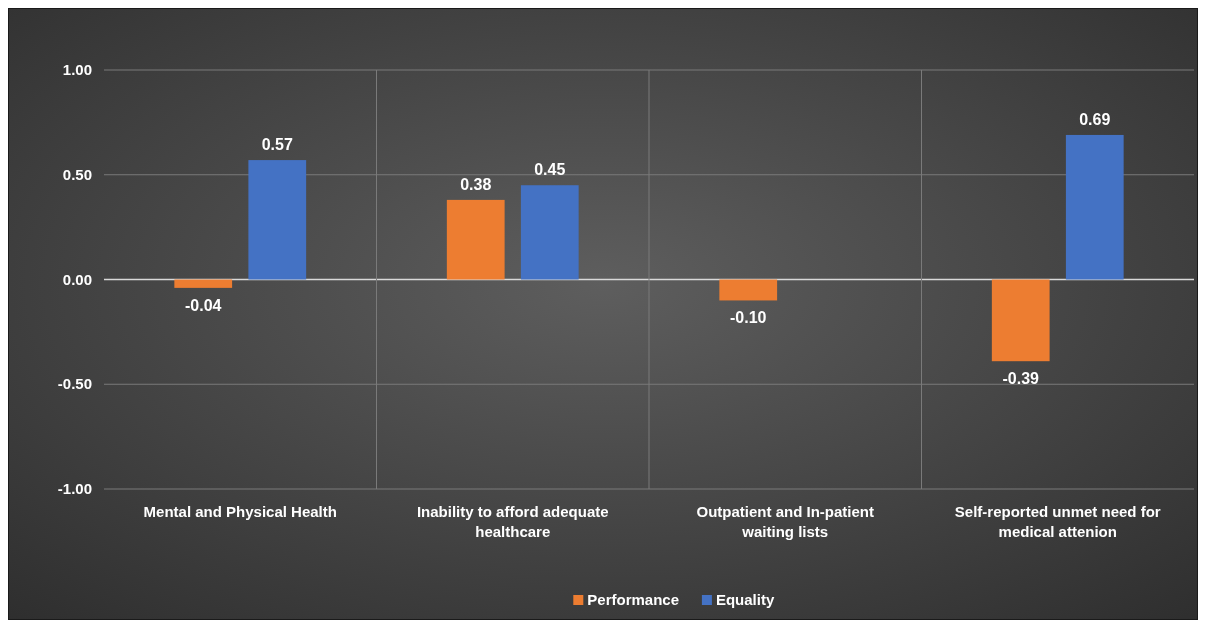 The height and width of the screenshot is (628, 1206). What do you see at coordinates (77, 69) in the screenshot?
I see `y-tick-label: 1.00` at bounding box center [77, 69].